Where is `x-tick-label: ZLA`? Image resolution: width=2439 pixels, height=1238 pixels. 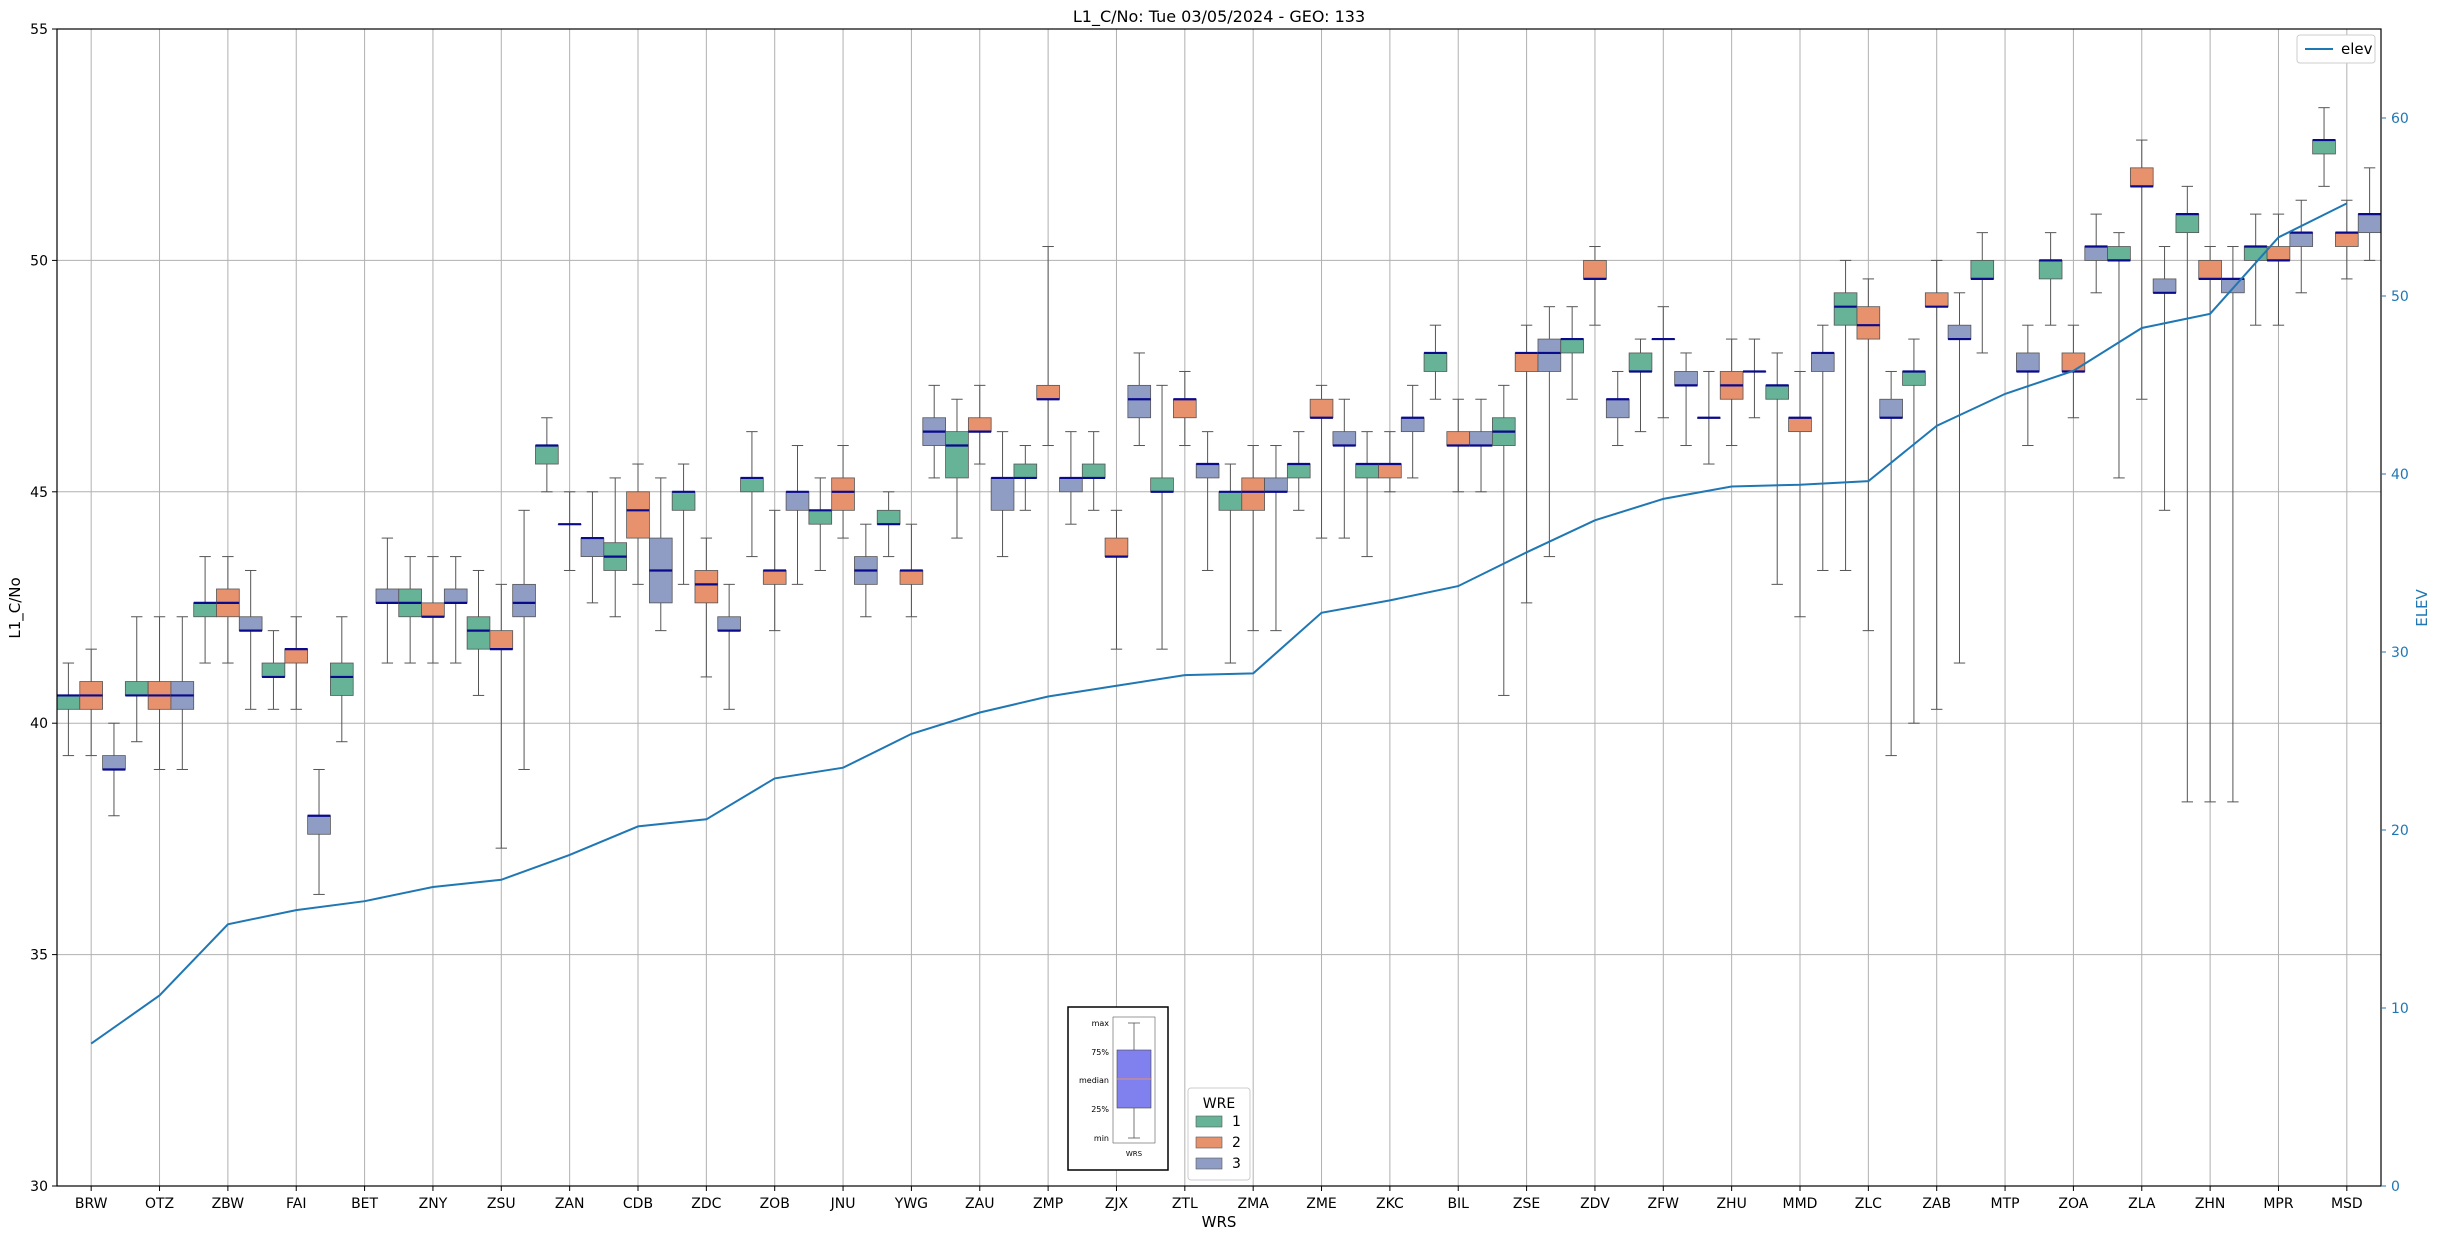 x-tick-label: ZLA is located at coordinates (2142, 1204).